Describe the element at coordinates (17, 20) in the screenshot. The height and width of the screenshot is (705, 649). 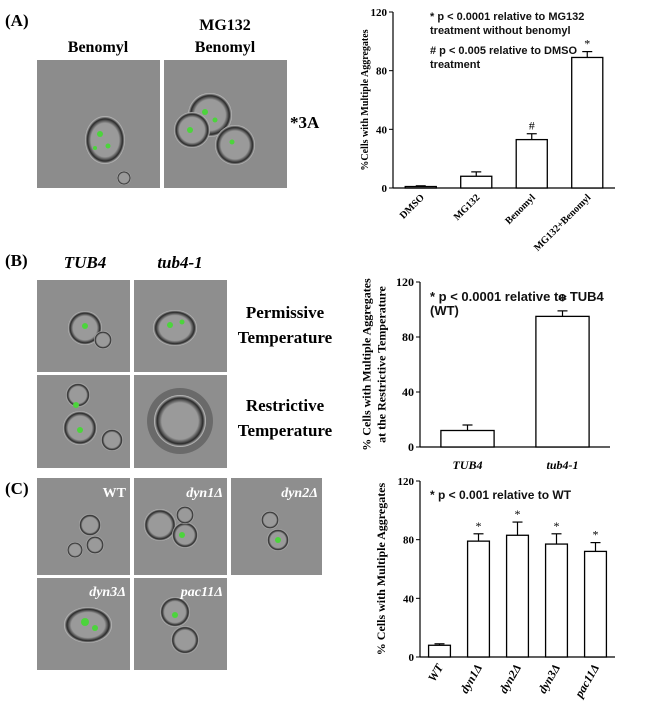
I see `panel-label: (A)` at that location.